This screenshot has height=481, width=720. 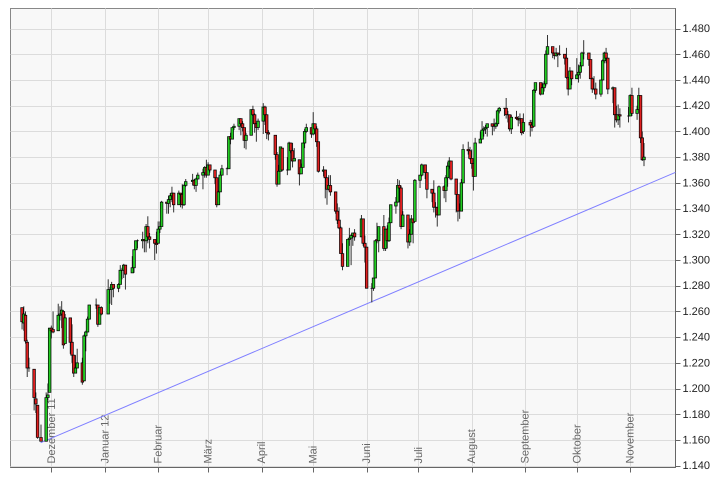 What do you see at coordinates (696, 286) in the screenshot?
I see `y-tick-label: 1.280` at bounding box center [696, 286].